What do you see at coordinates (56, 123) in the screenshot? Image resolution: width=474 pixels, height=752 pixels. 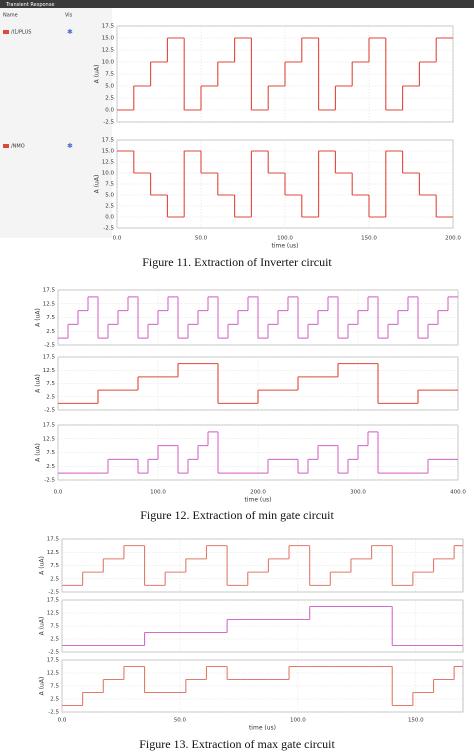 I see `legend-panel` at bounding box center [56, 123].